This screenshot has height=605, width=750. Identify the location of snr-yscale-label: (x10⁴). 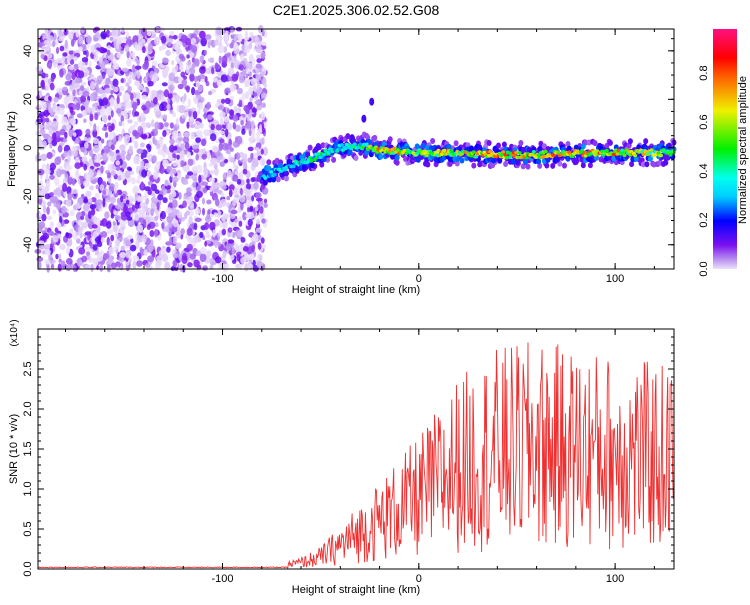
(14, 332).